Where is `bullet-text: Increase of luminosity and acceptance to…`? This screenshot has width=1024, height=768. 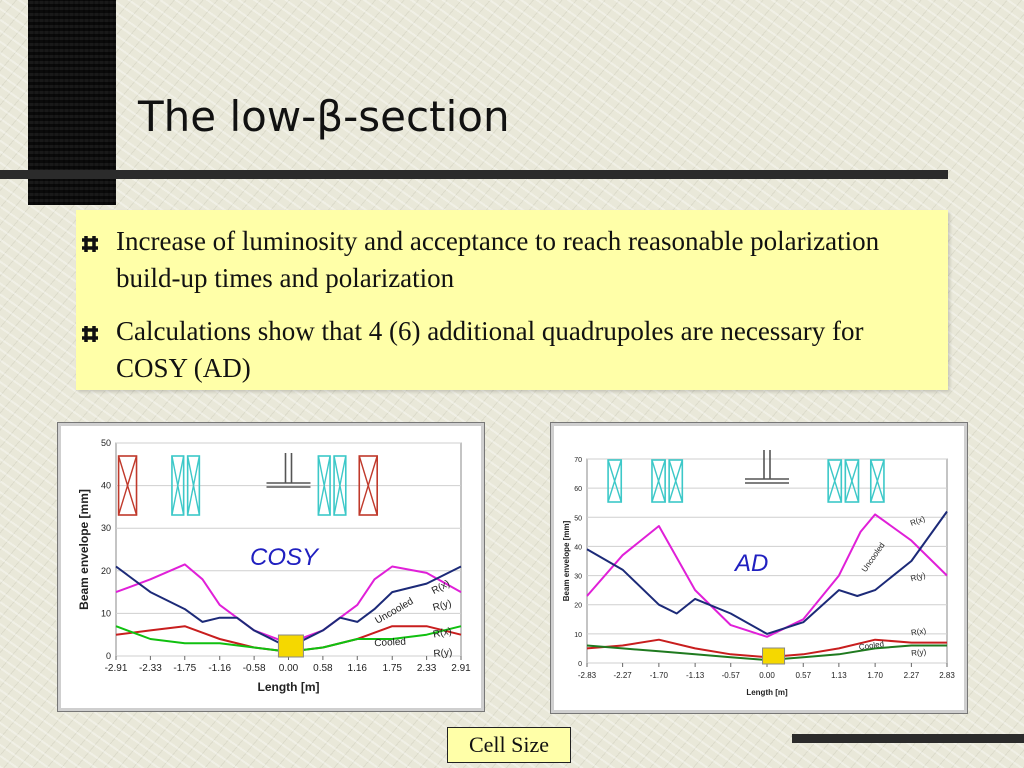
bullet-text: Increase of luminosity and acceptance to… is located at coordinates (498, 259).